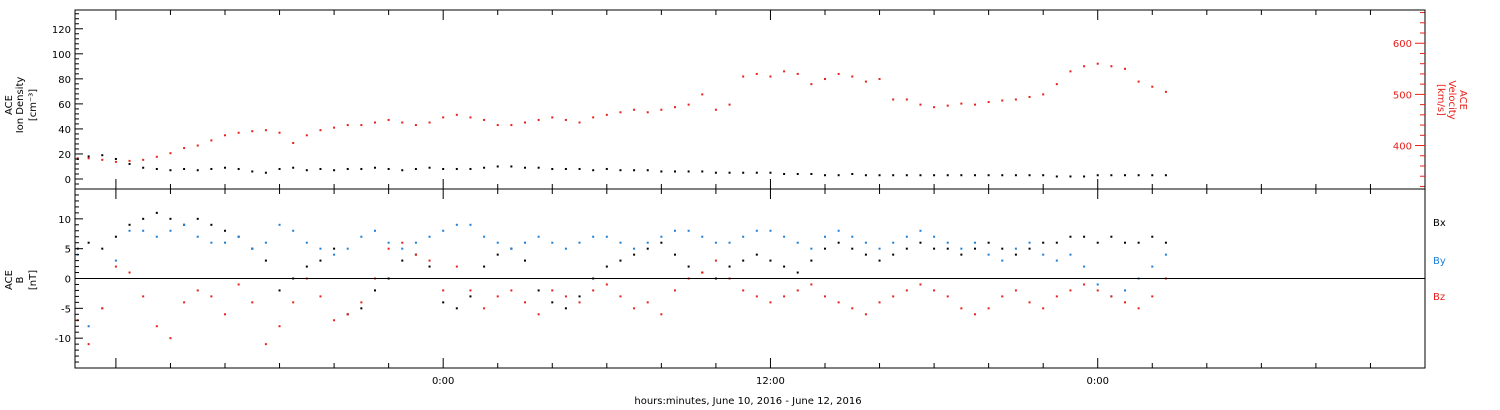 The height and width of the screenshot is (410, 1500). I want to click on density-axis-label-line-2: Ion Density, so click(20, 105).